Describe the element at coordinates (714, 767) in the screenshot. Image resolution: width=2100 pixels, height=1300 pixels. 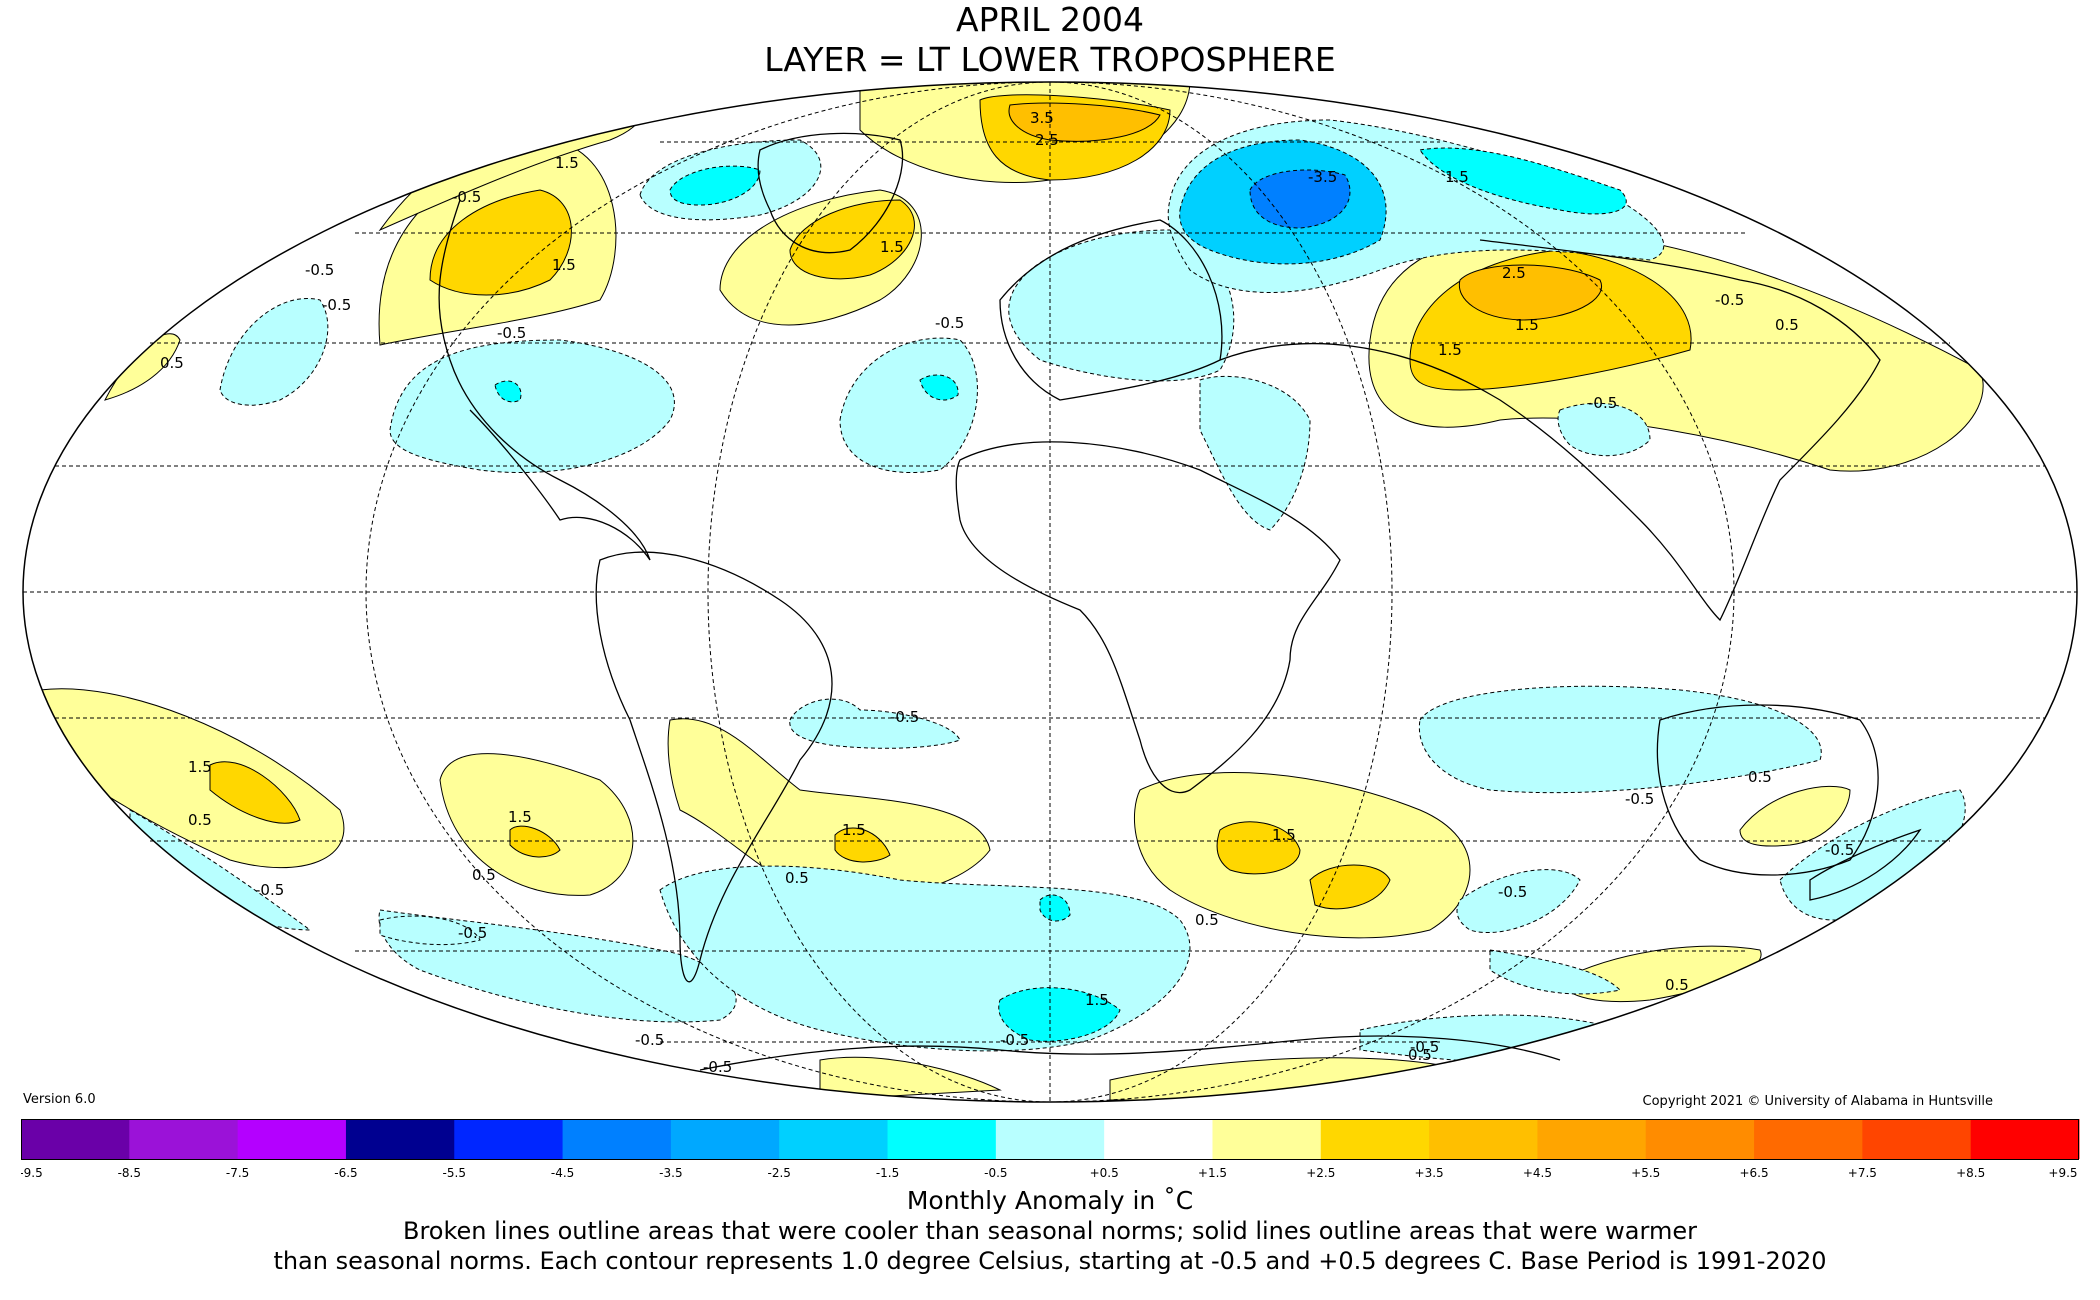
I see `south-america-coast` at that location.